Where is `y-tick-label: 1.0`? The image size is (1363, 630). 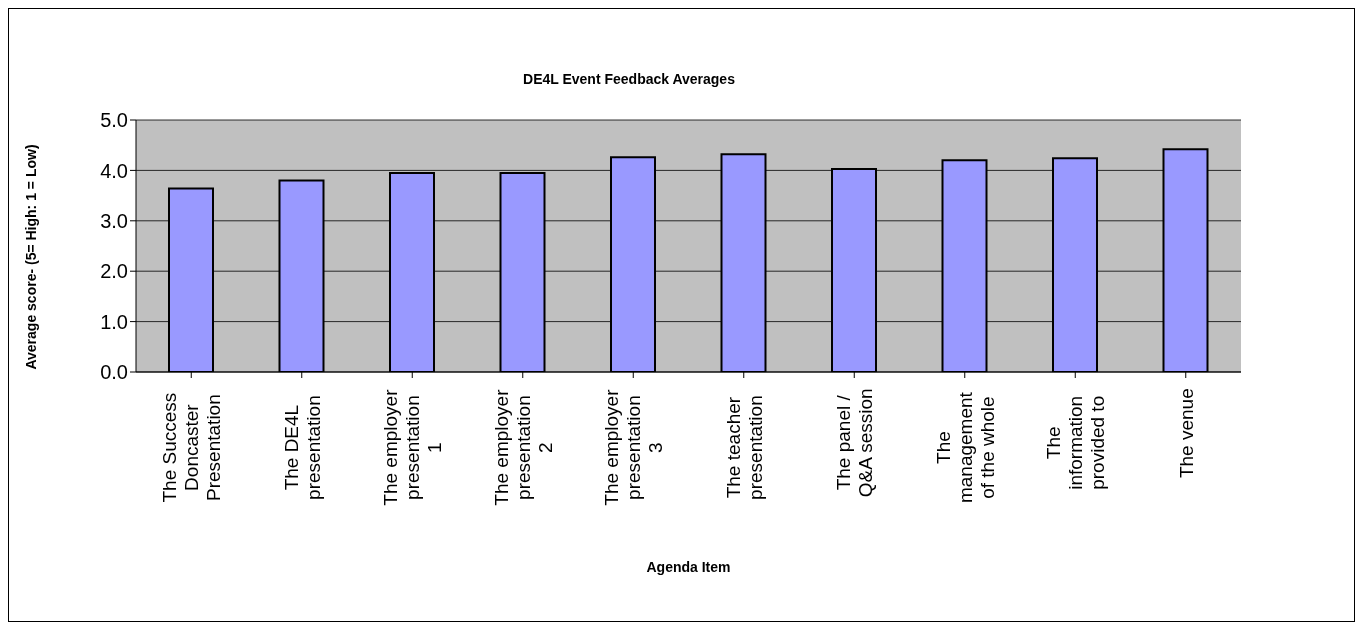 y-tick-label: 1.0 is located at coordinates (114, 321).